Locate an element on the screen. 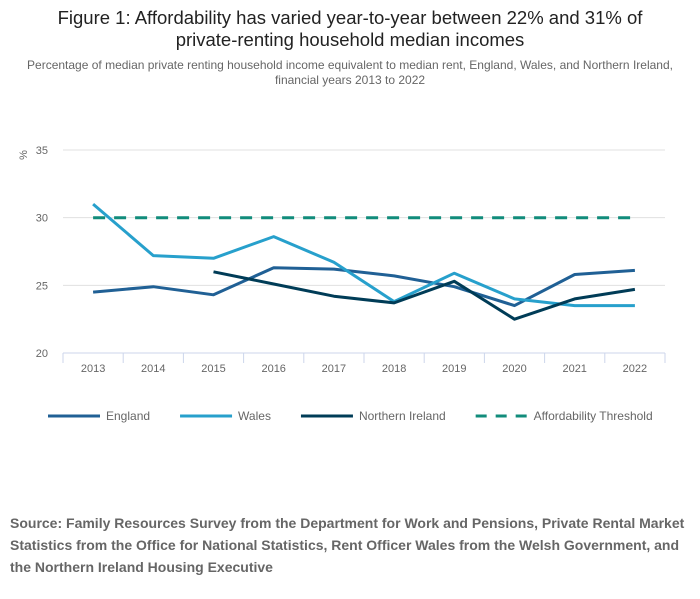  legend-item-affordability-threshold: Affordability Threshold is located at coordinates (564, 416).